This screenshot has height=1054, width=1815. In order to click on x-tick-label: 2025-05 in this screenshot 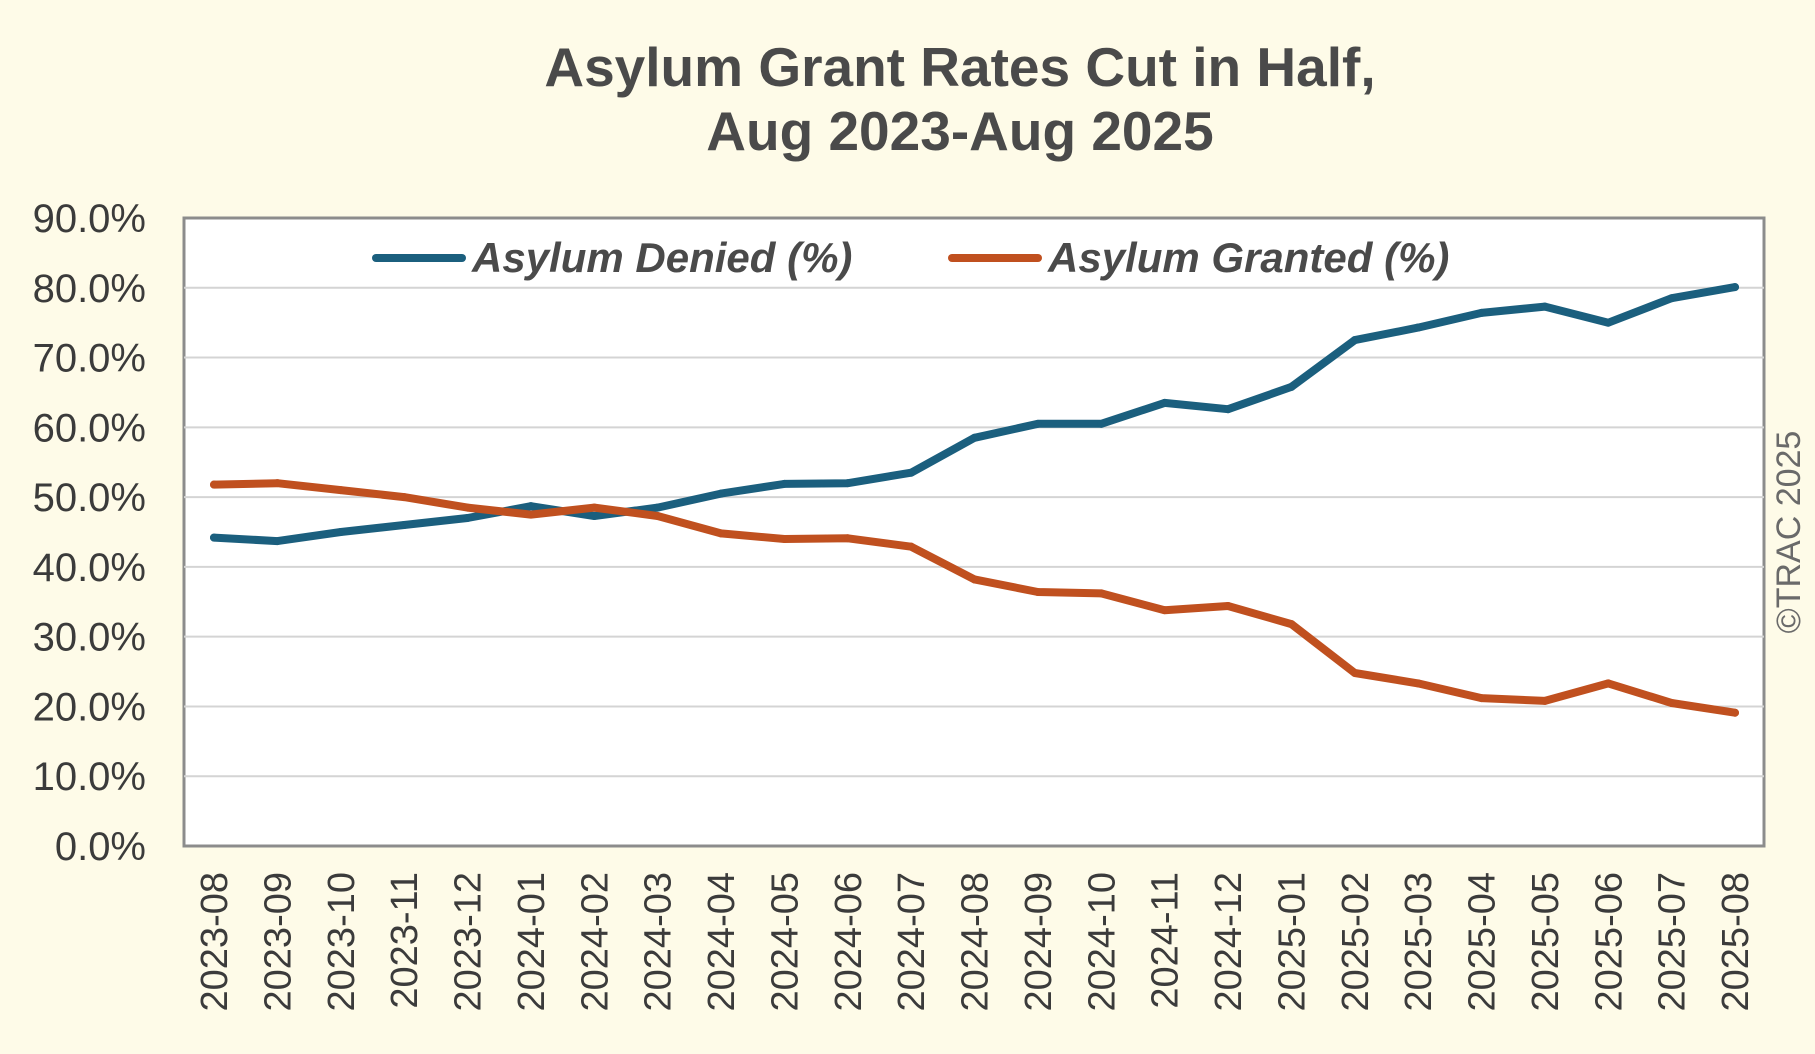, I will do `click(1546, 941)`.